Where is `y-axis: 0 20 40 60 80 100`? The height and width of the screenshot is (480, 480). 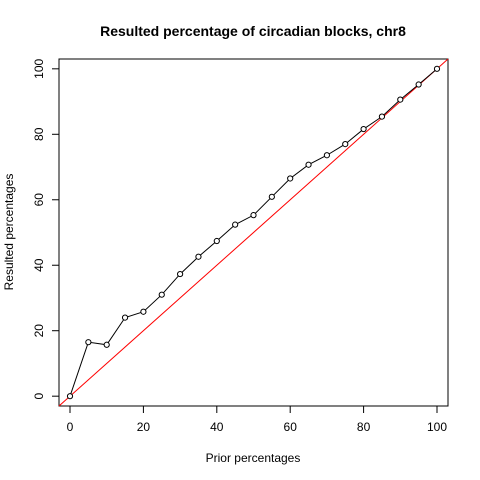
y-axis: 0 20 40 60 80 100 is located at coordinates (46, 229).